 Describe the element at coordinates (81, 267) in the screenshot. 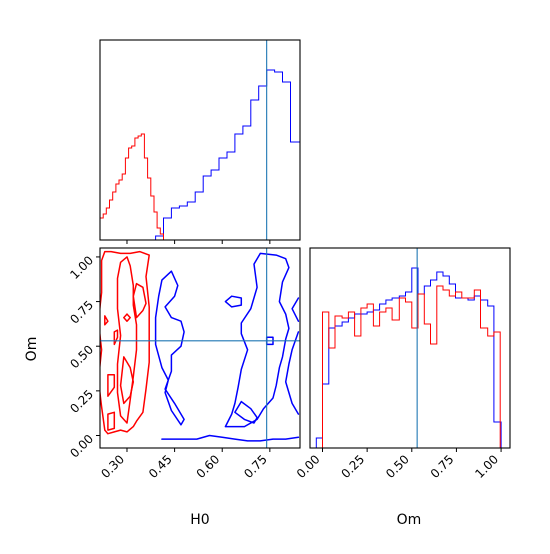

I see `om-tick-label: 1.00` at that location.